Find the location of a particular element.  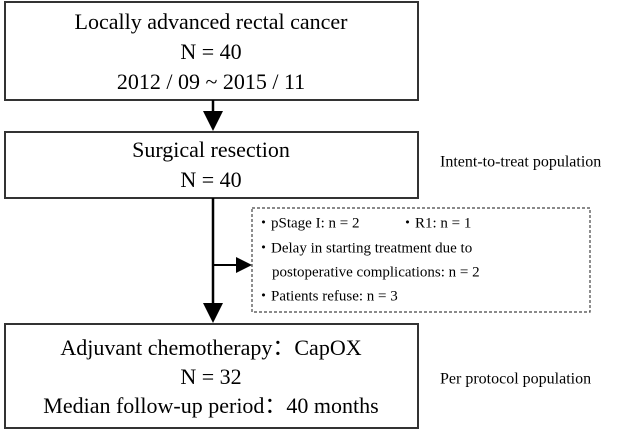

exclusion-text: ・Delay in starting treatment due to is located at coordinates (364, 248).